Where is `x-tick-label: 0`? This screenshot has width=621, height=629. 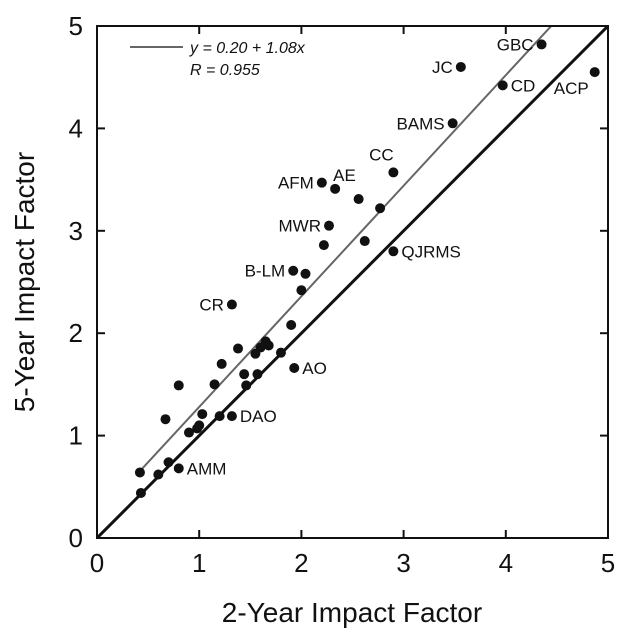
x-tick-label: 0 is located at coordinates (97, 563).